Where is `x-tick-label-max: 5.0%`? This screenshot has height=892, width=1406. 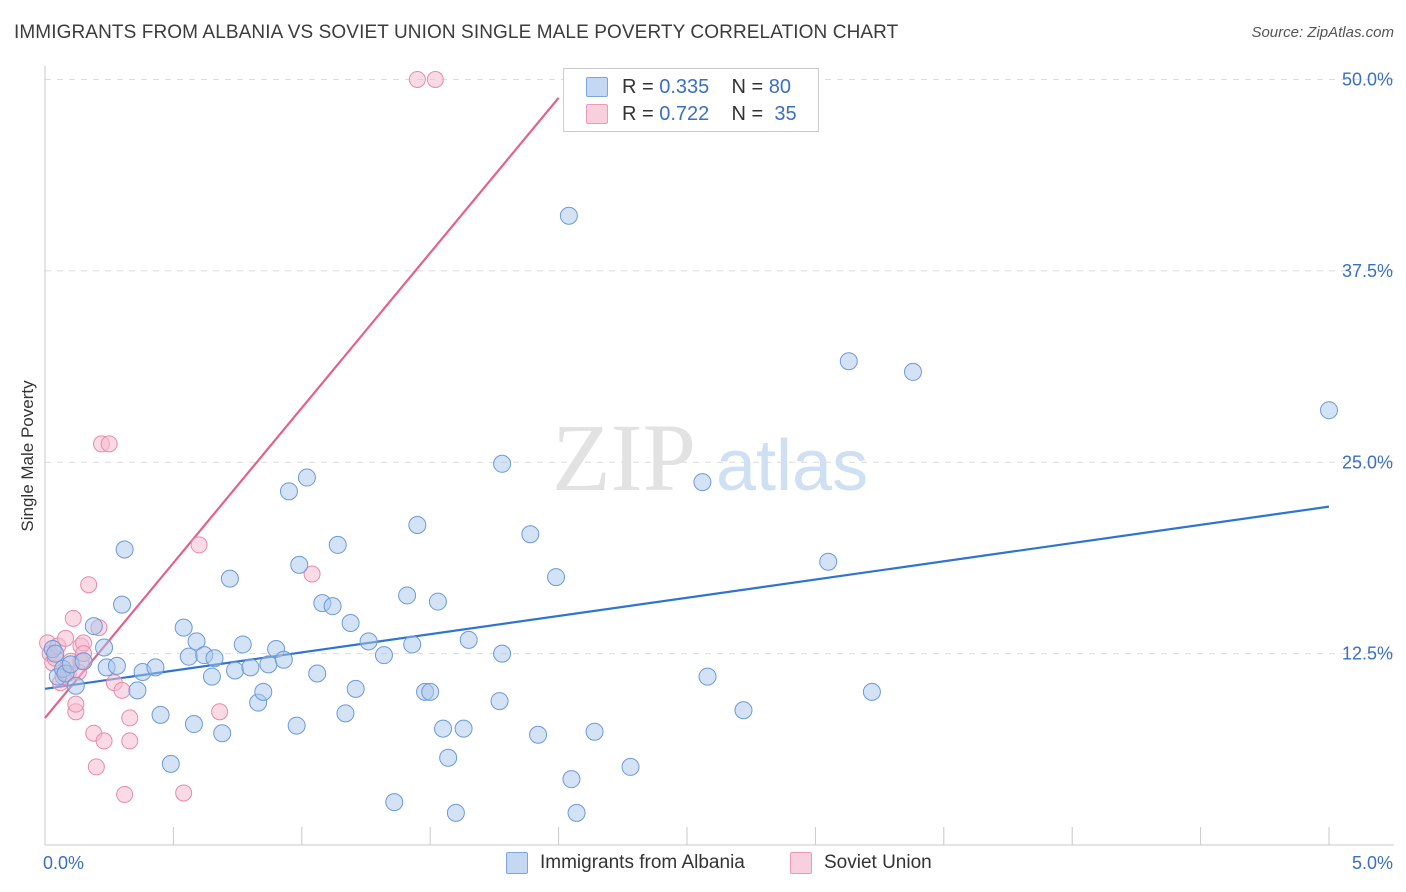 x-tick-label-max: 5.0% is located at coordinates (1372, 863).